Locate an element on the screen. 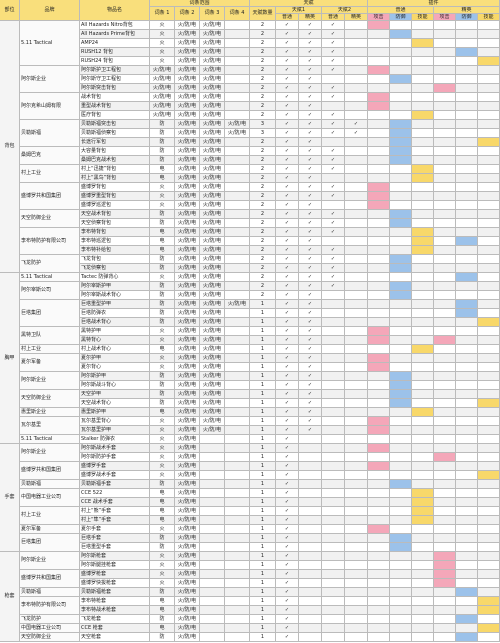  brand: 5.11 Tactical is located at coordinates (50, 439).